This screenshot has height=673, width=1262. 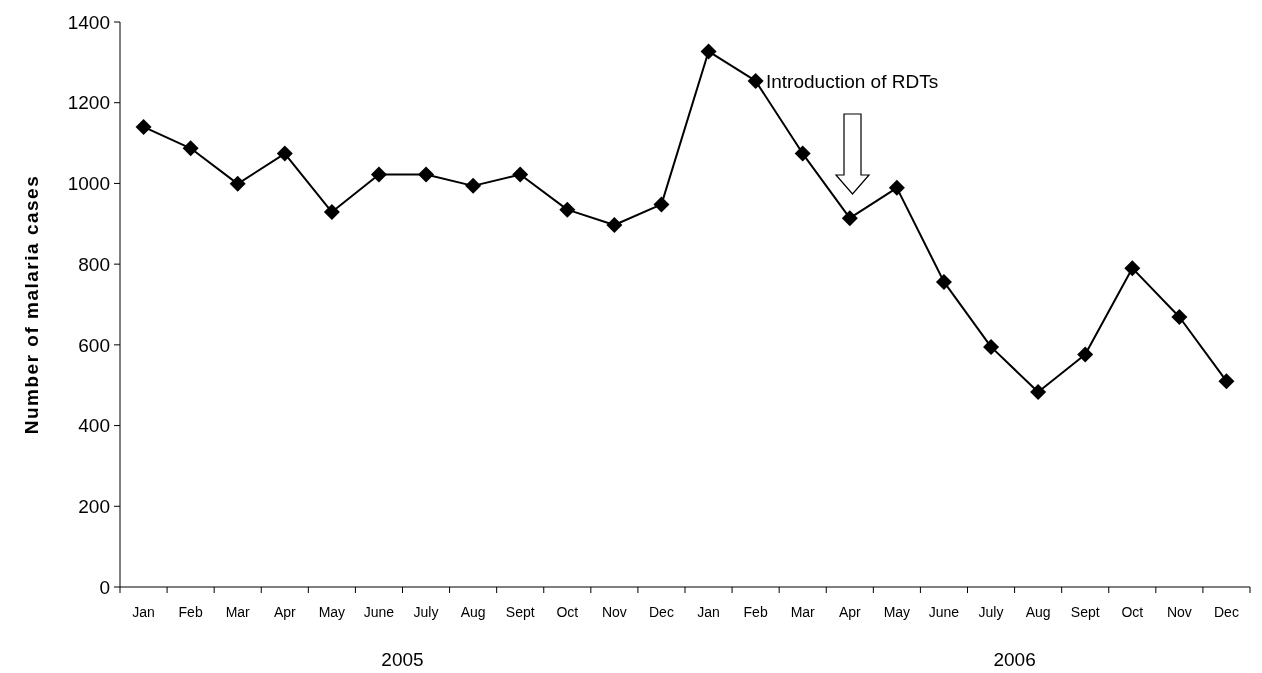 I want to click on y-tick-label: 1200, so click(x=88, y=103).